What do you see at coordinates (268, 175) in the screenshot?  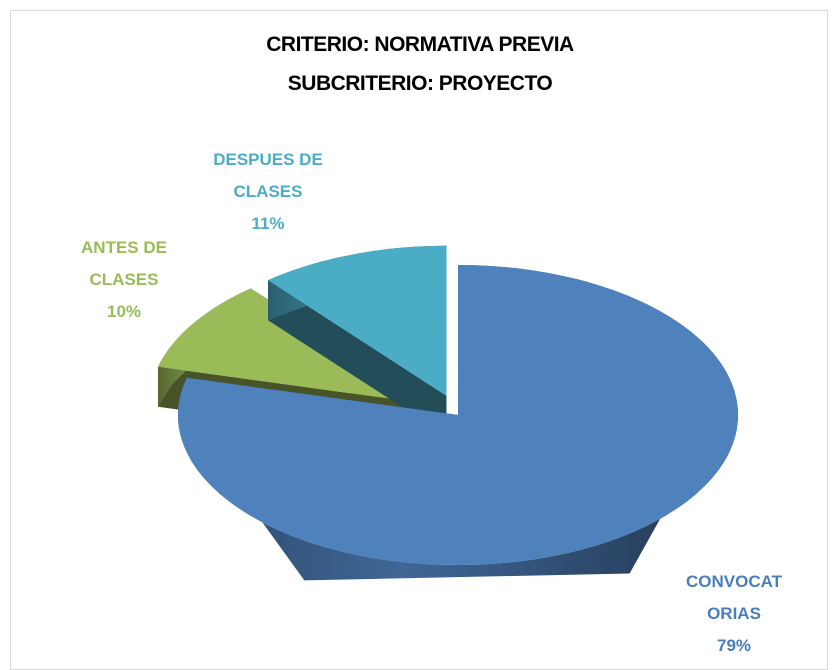 I see `label-category: DESPUES DE CLASES` at bounding box center [268, 175].